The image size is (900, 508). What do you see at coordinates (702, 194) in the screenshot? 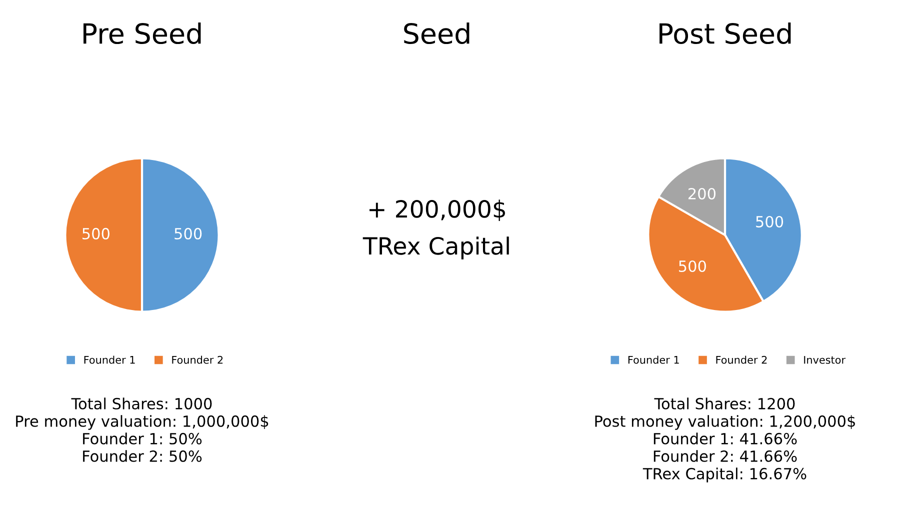
I see `data-label: 200` at bounding box center [702, 194].